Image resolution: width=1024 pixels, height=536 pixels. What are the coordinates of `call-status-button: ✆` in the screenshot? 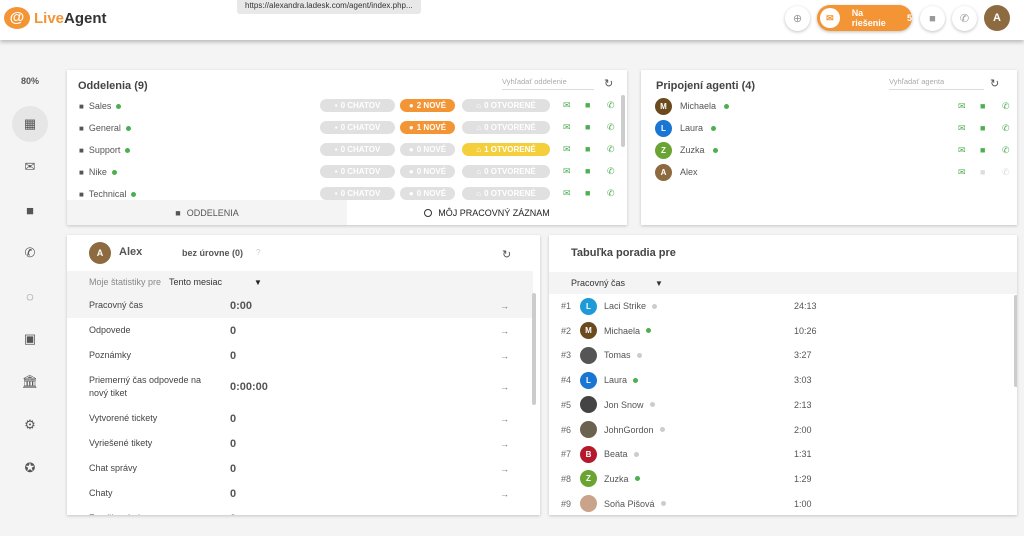 It's located at (964, 18).